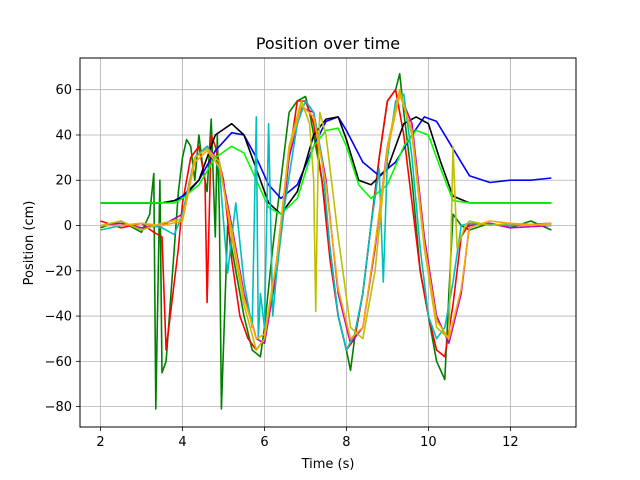 This screenshot has width=640, height=480. I want to click on y-tick-label: −20, so click(58, 271).